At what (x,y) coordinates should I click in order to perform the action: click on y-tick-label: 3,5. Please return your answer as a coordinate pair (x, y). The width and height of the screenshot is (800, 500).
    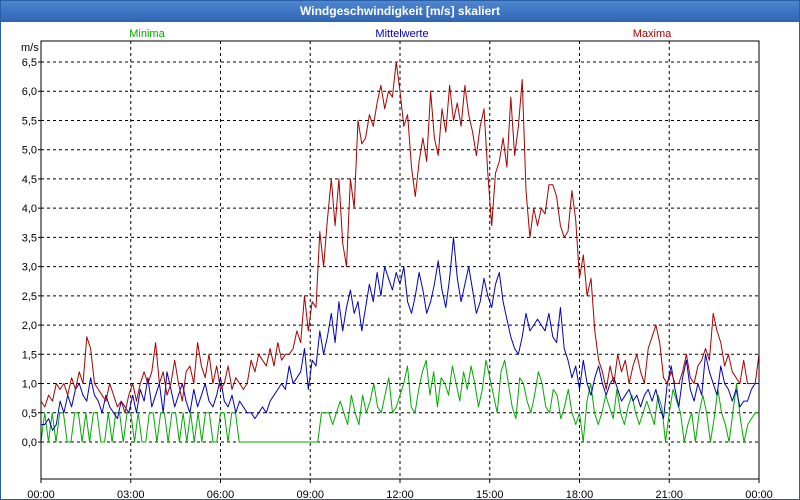
    Looking at the image, I should click on (29, 238).